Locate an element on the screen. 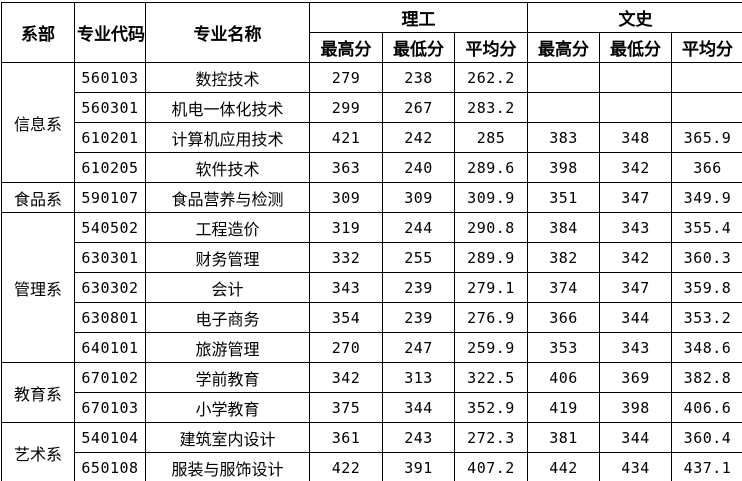 Image resolution: width=742 pixels, height=481 pixels. code-cell: 640101 is located at coordinates (110, 347).